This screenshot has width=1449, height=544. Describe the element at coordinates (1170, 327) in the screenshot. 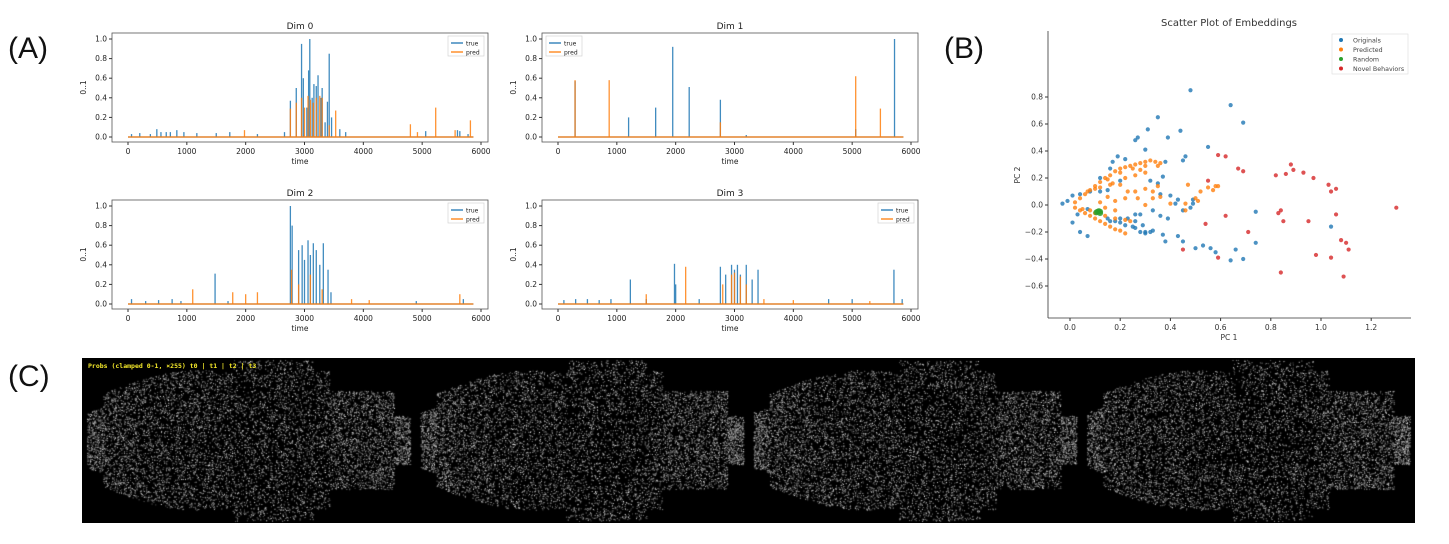

I see `x-tick-label: 0.4` at that location.